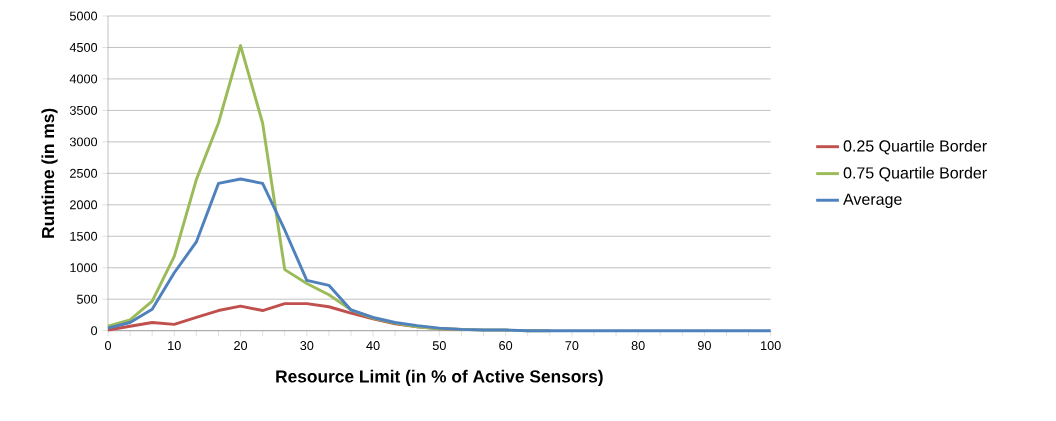 The width and height of the screenshot is (1056, 421). I want to click on y-tick-label: 0, so click(94, 331).